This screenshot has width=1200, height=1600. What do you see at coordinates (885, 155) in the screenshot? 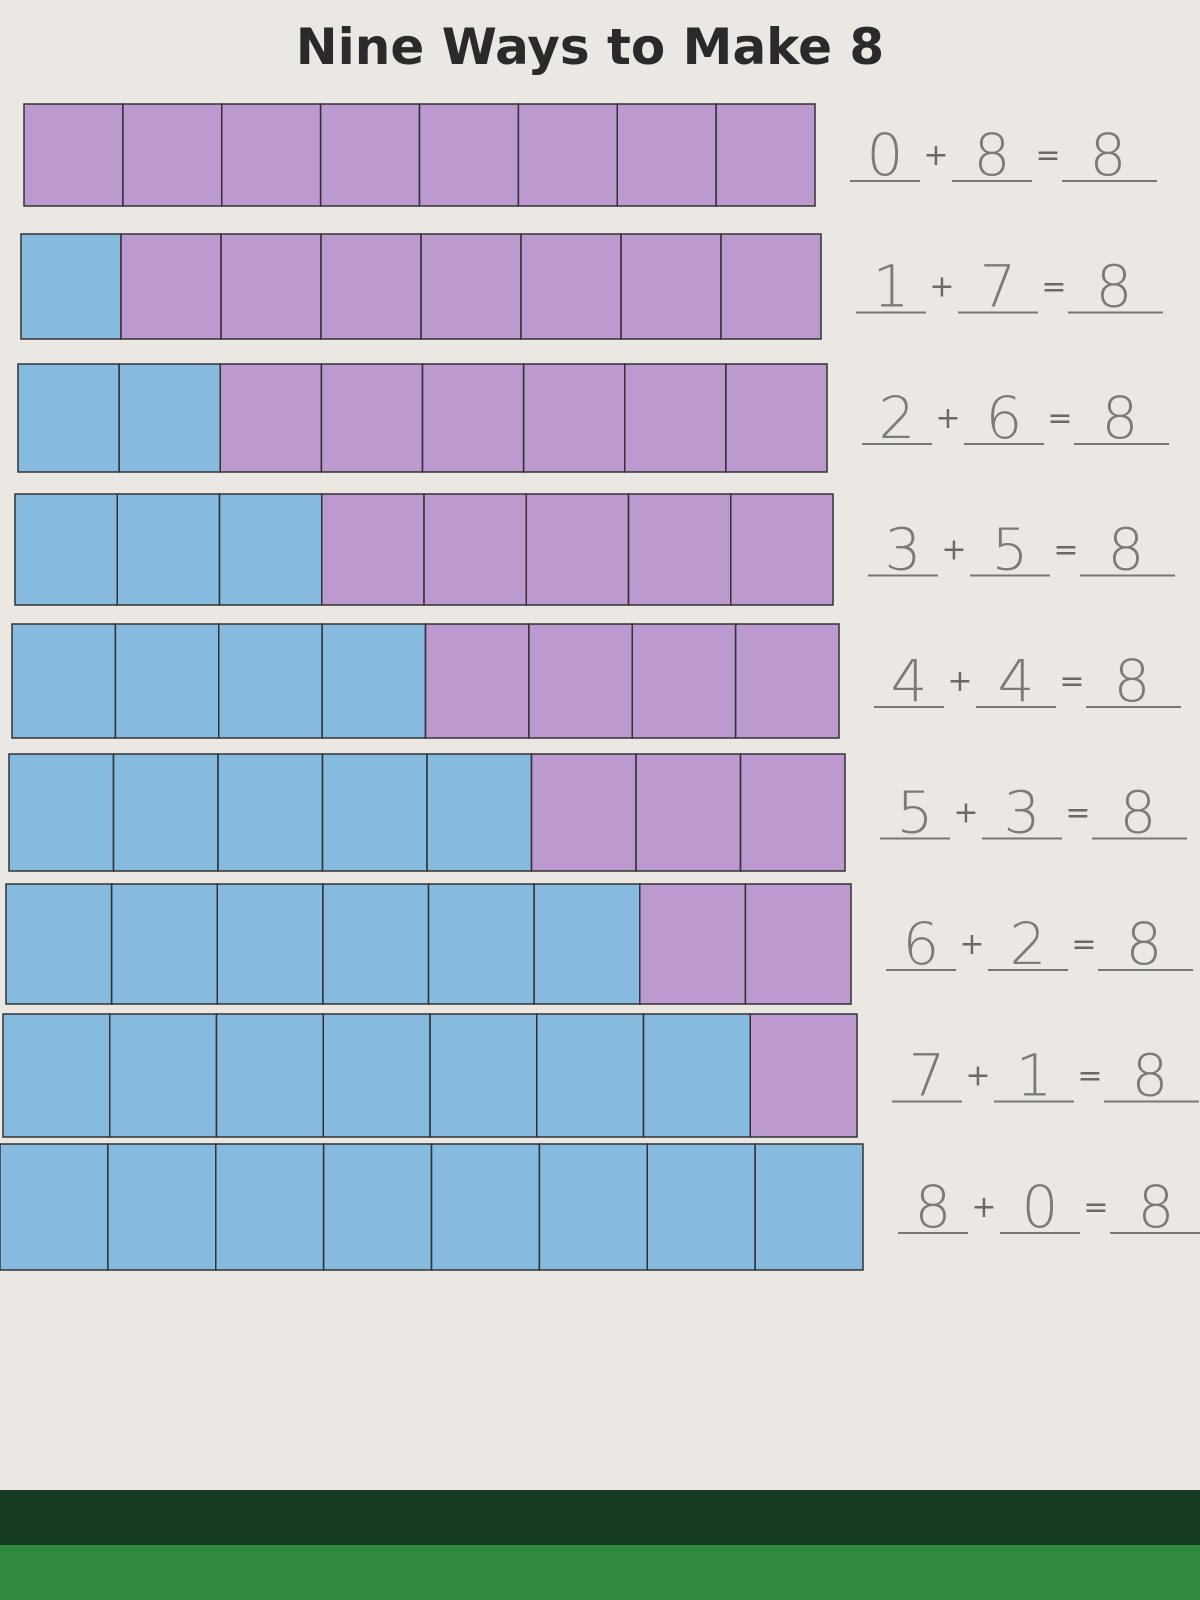
I see `addend-a: 0` at bounding box center [885, 155].